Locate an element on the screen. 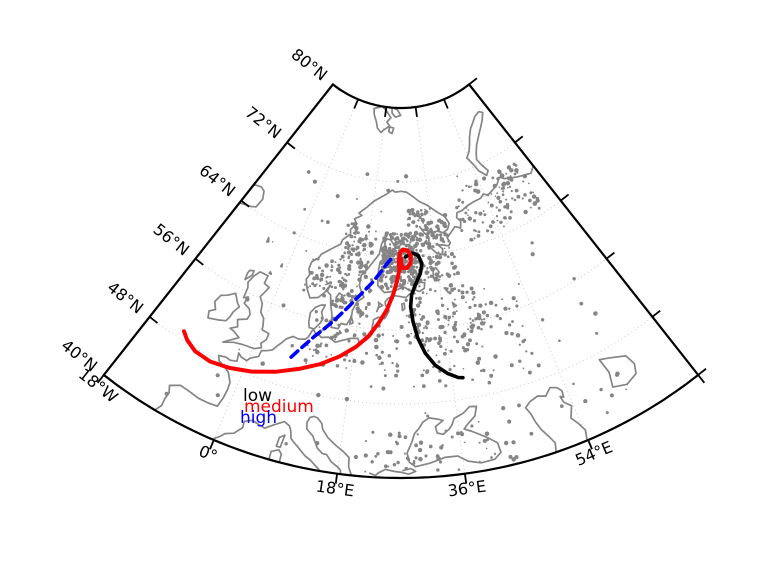 This screenshot has height=583, width=778. trajectory-high is located at coordinates (342, 307).